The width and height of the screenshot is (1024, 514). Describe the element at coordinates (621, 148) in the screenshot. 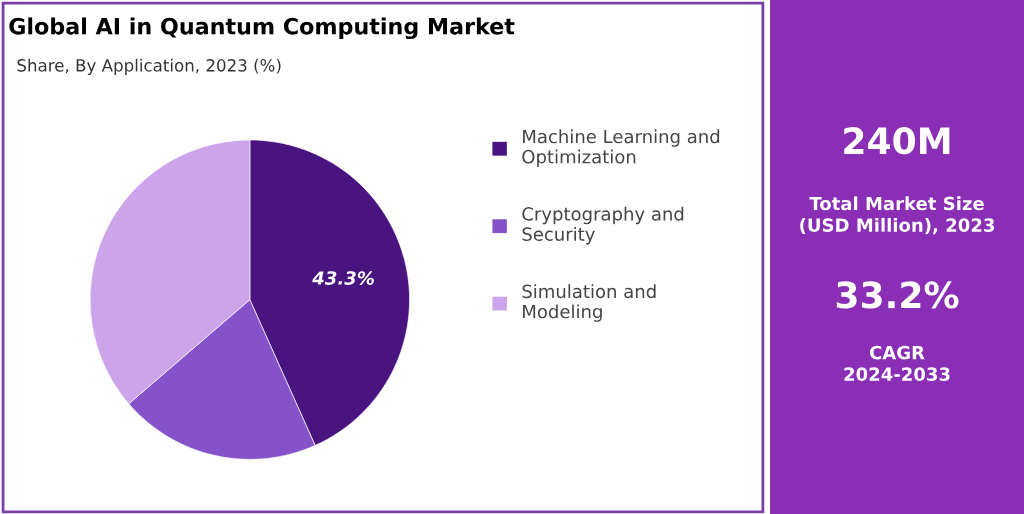

I see `legend-label: Machine Learning and Optimization` at that location.